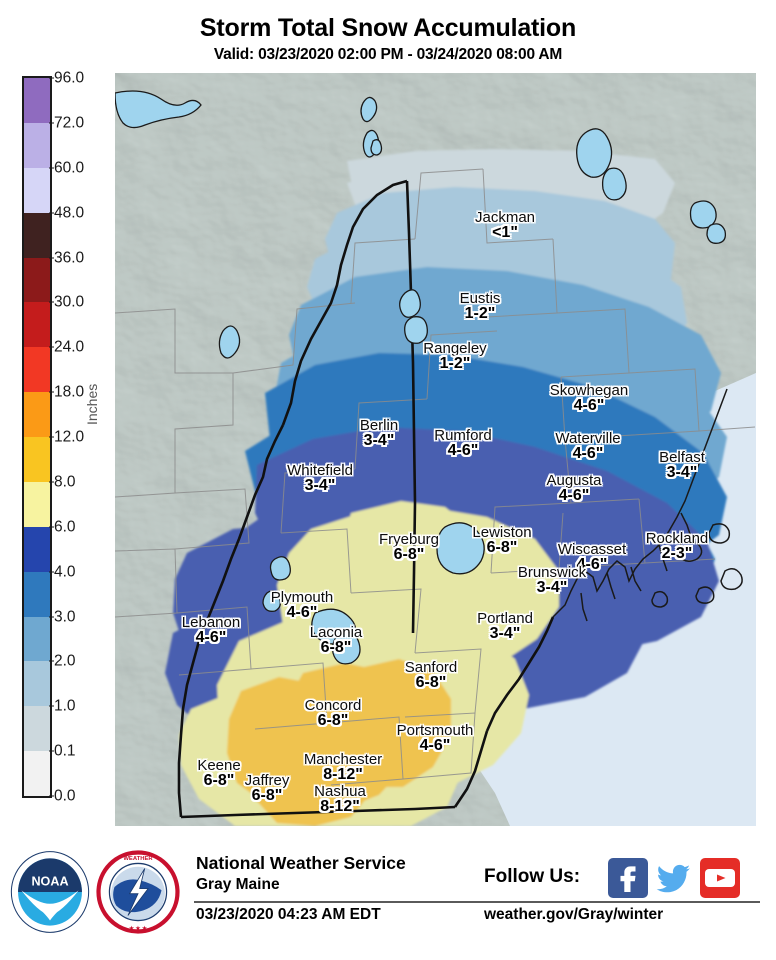 The image size is (776, 960). What do you see at coordinates (69, 302) in the screenshot?
I see `colorbar-tick-label: 30.0` at bounding box center [69, 302].